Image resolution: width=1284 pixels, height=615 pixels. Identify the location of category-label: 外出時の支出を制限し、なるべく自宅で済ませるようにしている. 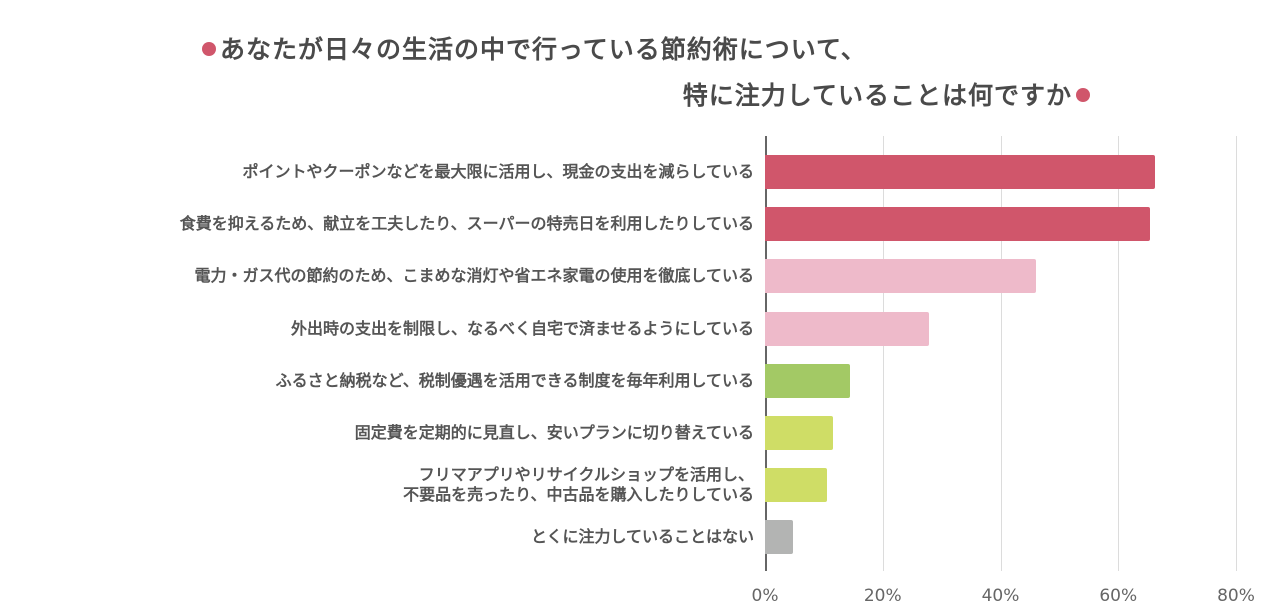
(522, 329).